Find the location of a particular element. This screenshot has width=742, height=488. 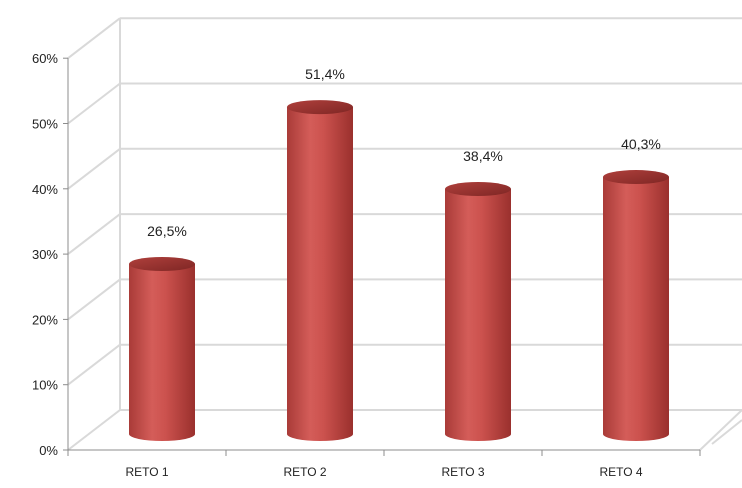

y-tick-label: 40% is located at coordinates (45, 189).